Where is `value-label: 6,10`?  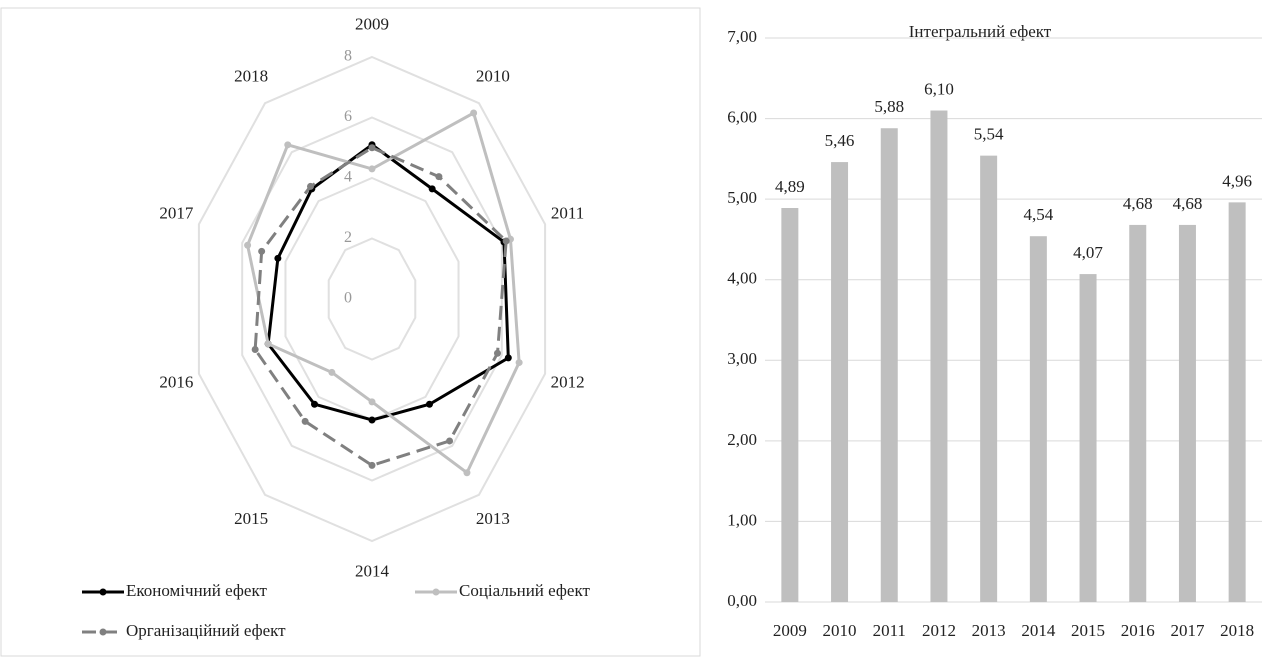
value-label: 6,10 is located at coordinates (939, 88).